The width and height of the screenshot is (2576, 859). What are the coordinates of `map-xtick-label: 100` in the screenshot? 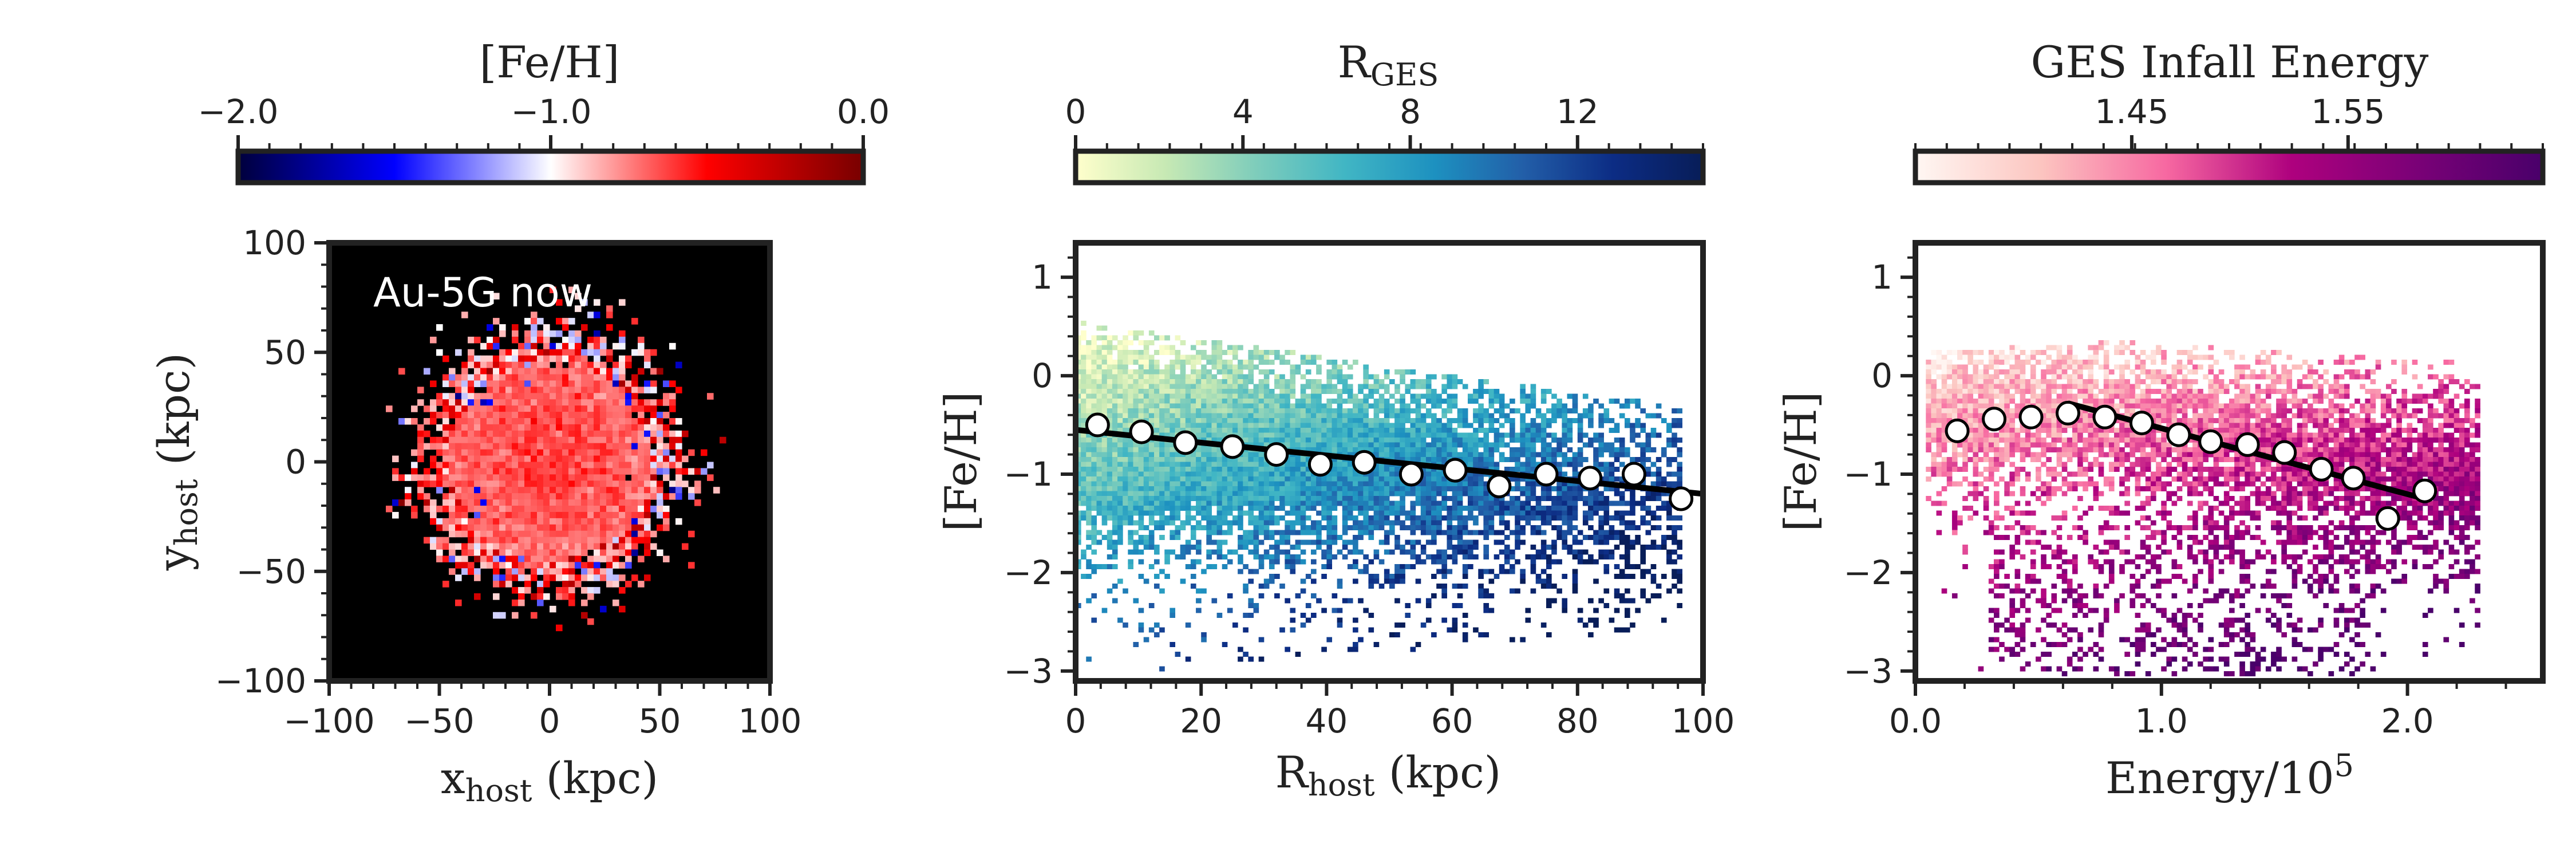 It's located at (770, 721).